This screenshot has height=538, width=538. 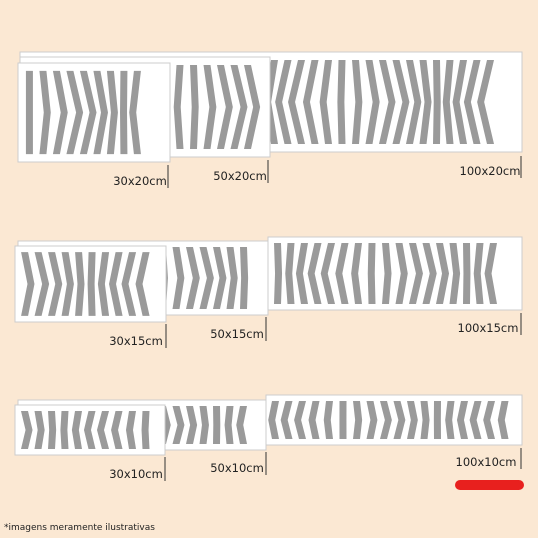 I want to click on size-label: 30x20cm, so click(x=140, y=181).